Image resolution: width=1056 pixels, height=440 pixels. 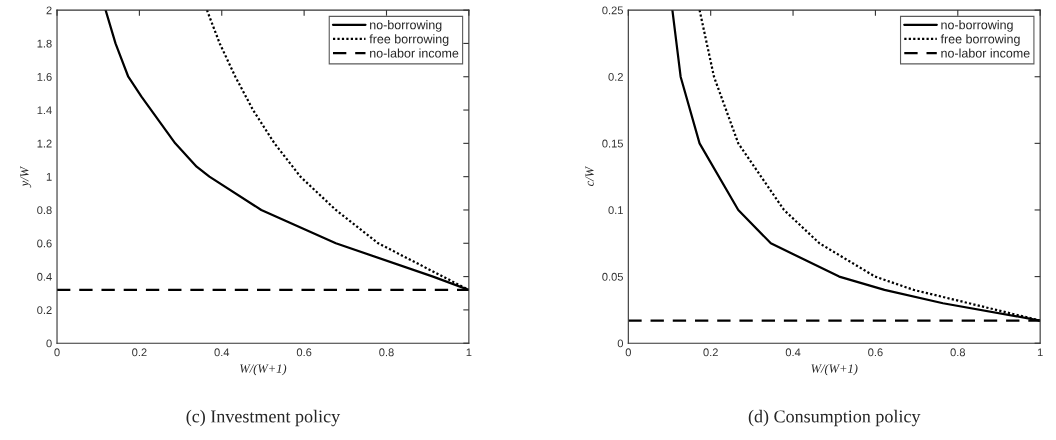 What do you see at coordinates (49, 177) in the screenshot?
I see `y-tick-label: 1` at bounding box center [49, 177].